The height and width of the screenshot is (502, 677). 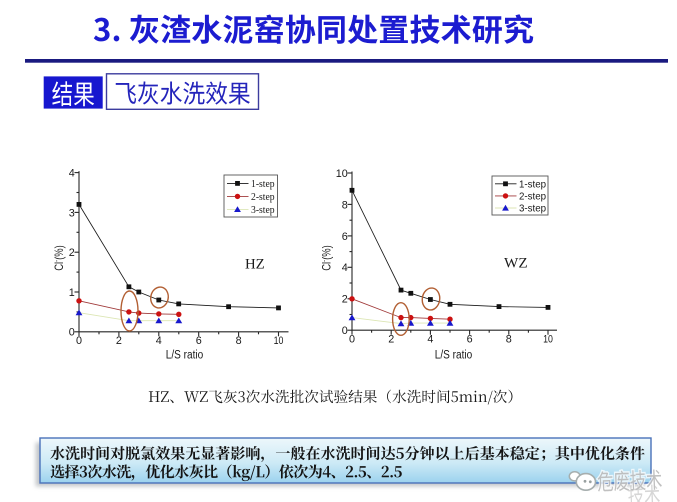 I want to click on svg-text: 3, so click(x=72, y=213).